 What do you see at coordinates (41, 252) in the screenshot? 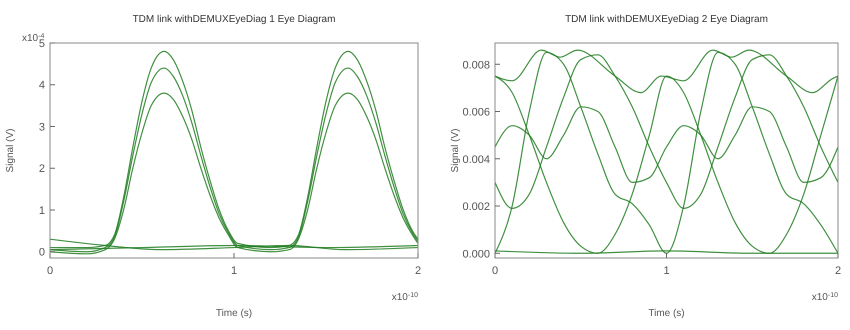
I see `y-tick-label: 0` at bounding box center [41, 252].